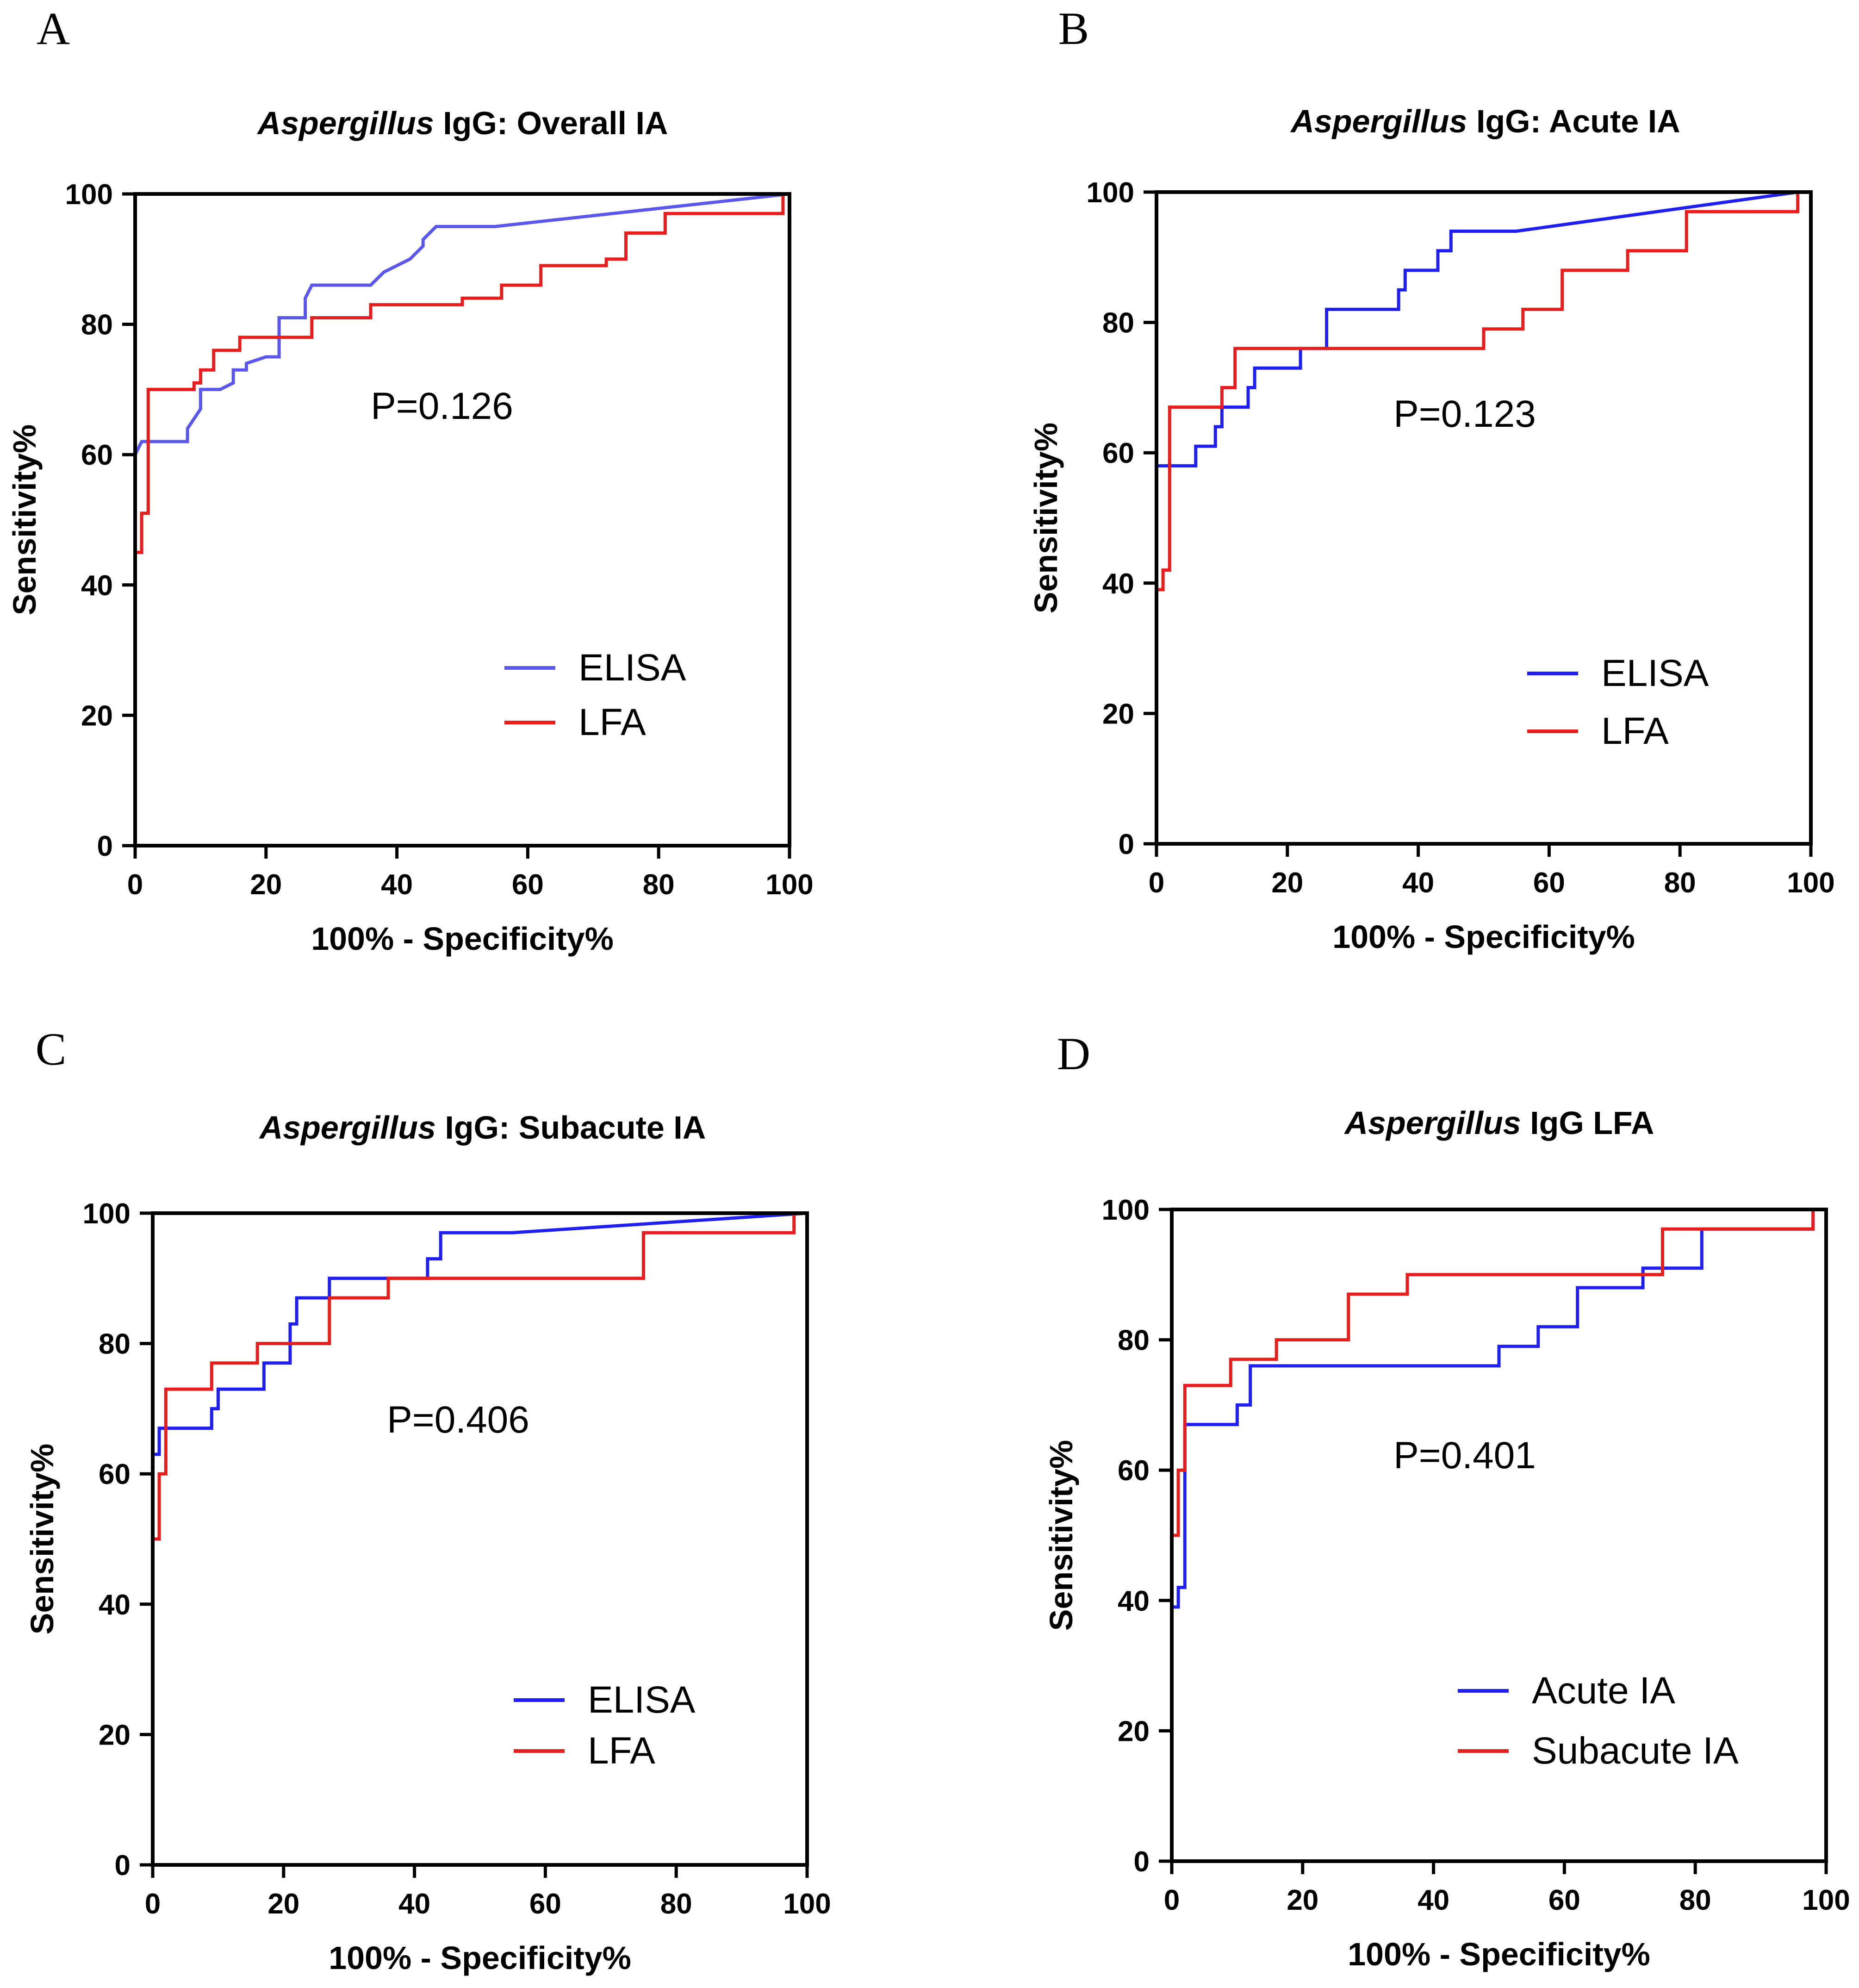 The image size is (1859, 1988). I want to click on chart-title-rest: IgG: Overall IA, so click(551, 123).